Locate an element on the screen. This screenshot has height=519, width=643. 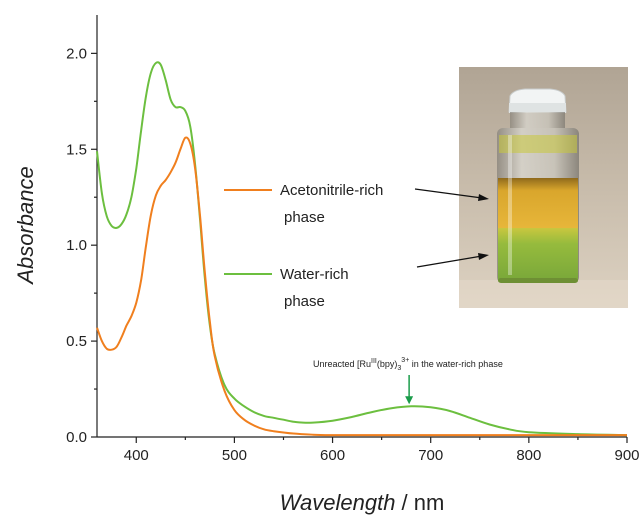
y-ticks: 0.0 0.5 1.0 1.5 2.0 is located at coordinates (81, 245).